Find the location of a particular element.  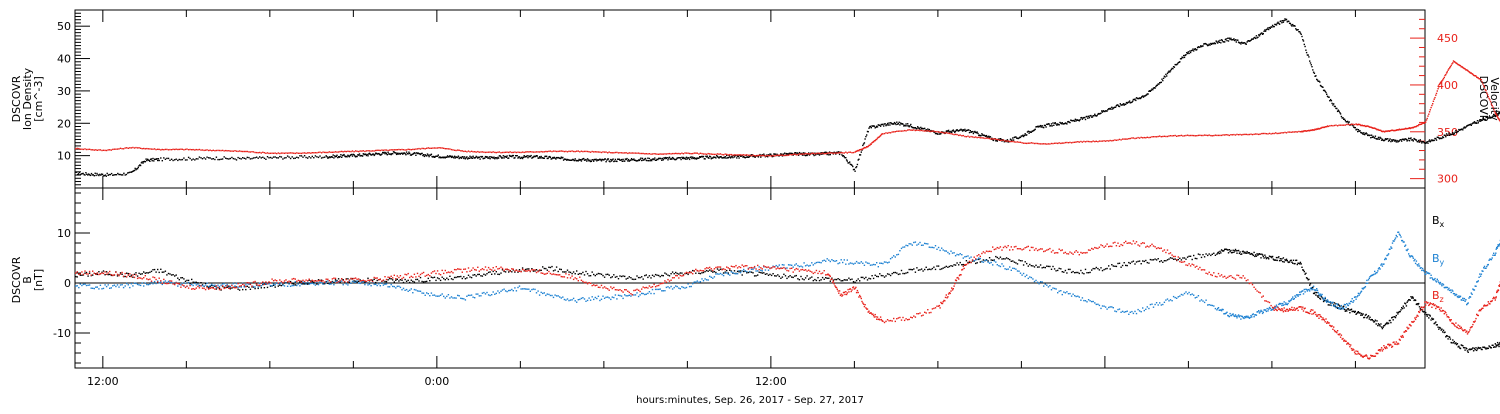

bottom-ylabel-line: [nT] is located at coordinates (38, 280).